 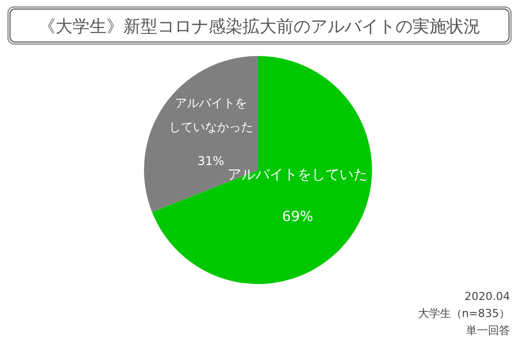 What do you see at coordinates (259, 27) in the screenshot?
I see `chart-title: 《大学生》新型コロナ感染拡大前のアルバイトの実施状況` at bounding box center [259, 27].